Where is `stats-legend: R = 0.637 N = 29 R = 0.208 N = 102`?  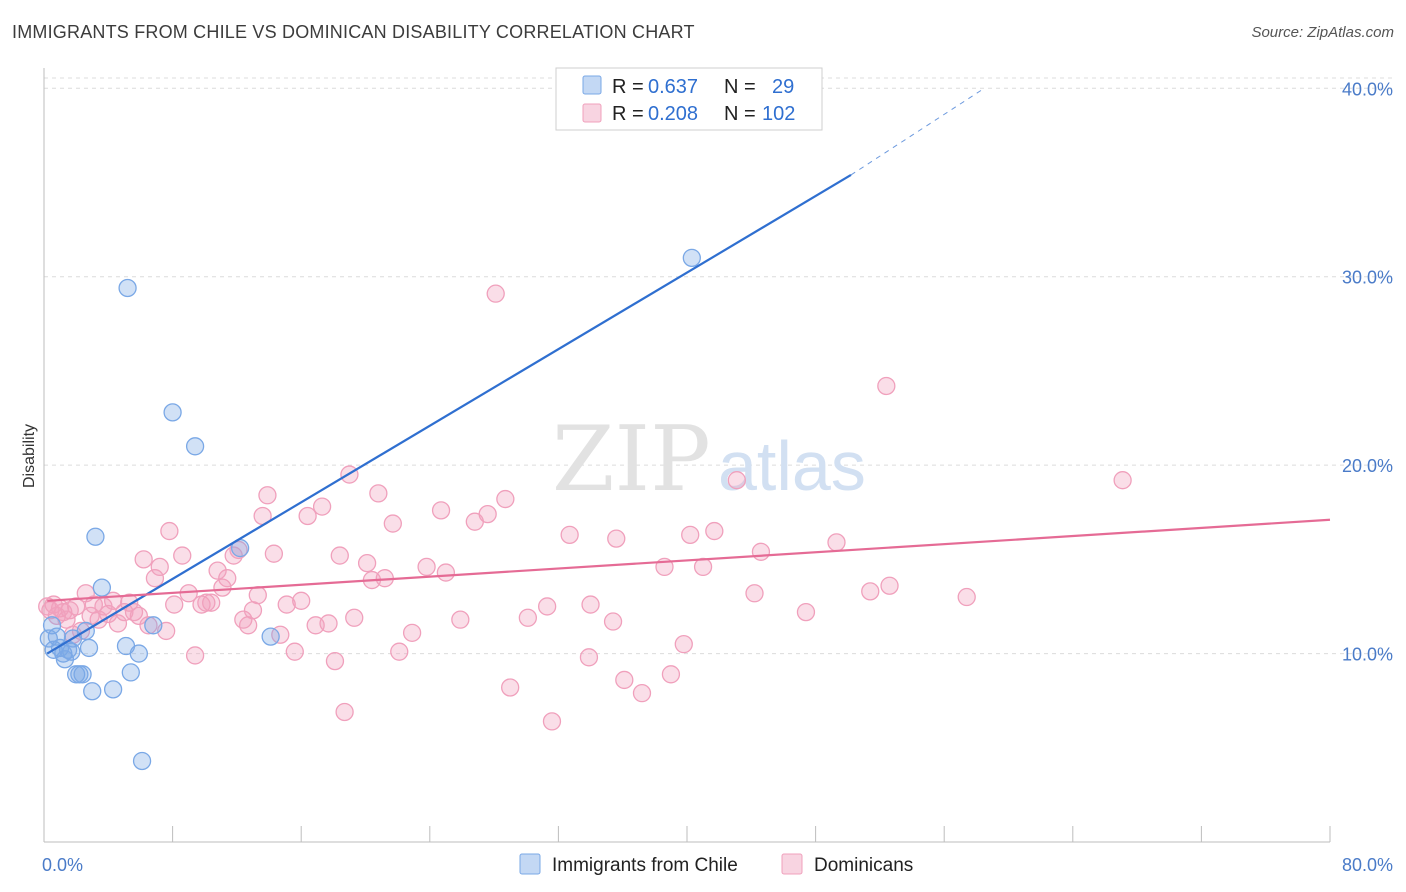 stats-legend: R = 0.637 N = 29 R = 0.208 N = 102 is located at coordinates (689, 99).